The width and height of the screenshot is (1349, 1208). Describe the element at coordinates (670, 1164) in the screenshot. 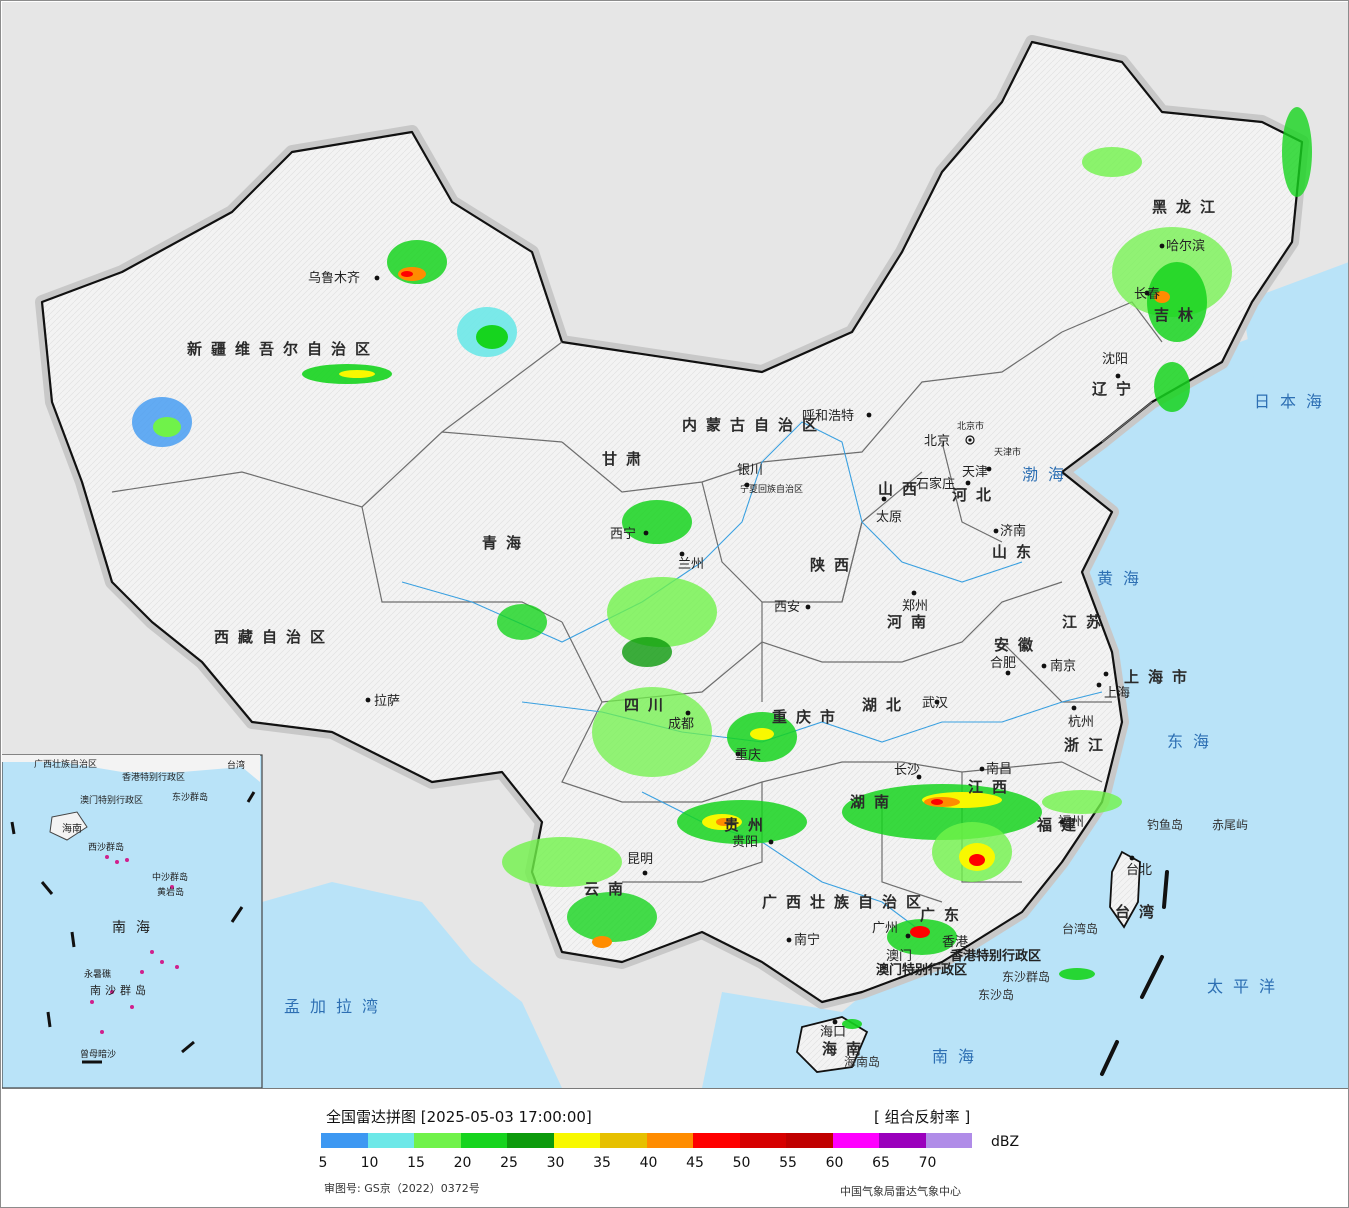

I see `colorbar-ticks: 5 10 15 20 25 30 35 40 45 50 55 60 65 70` at that location.